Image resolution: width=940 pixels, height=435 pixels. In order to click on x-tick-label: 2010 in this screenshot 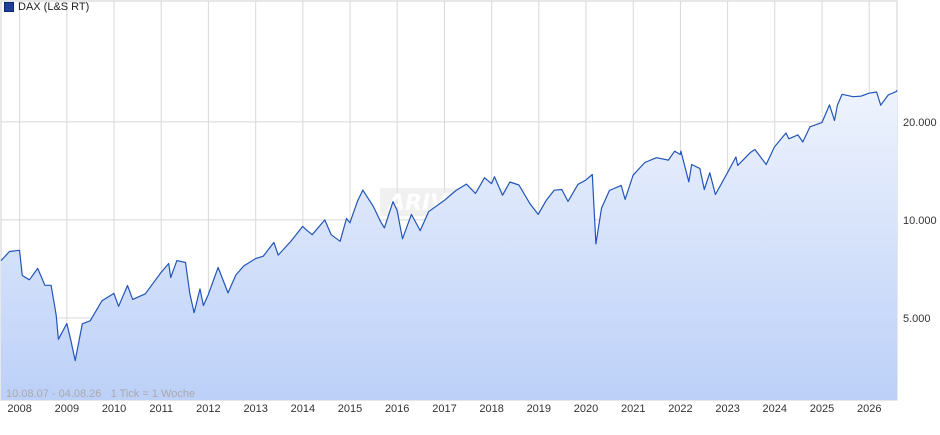, I will do `click(114, 409)`.